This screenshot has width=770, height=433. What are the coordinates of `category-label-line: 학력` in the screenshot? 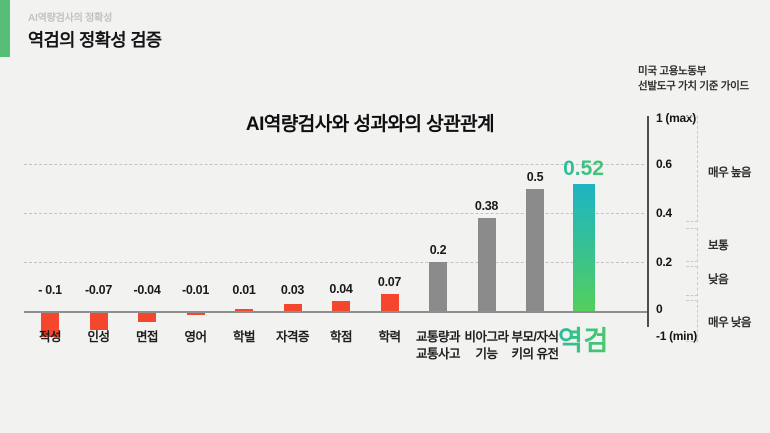 It's located at (389, 337).